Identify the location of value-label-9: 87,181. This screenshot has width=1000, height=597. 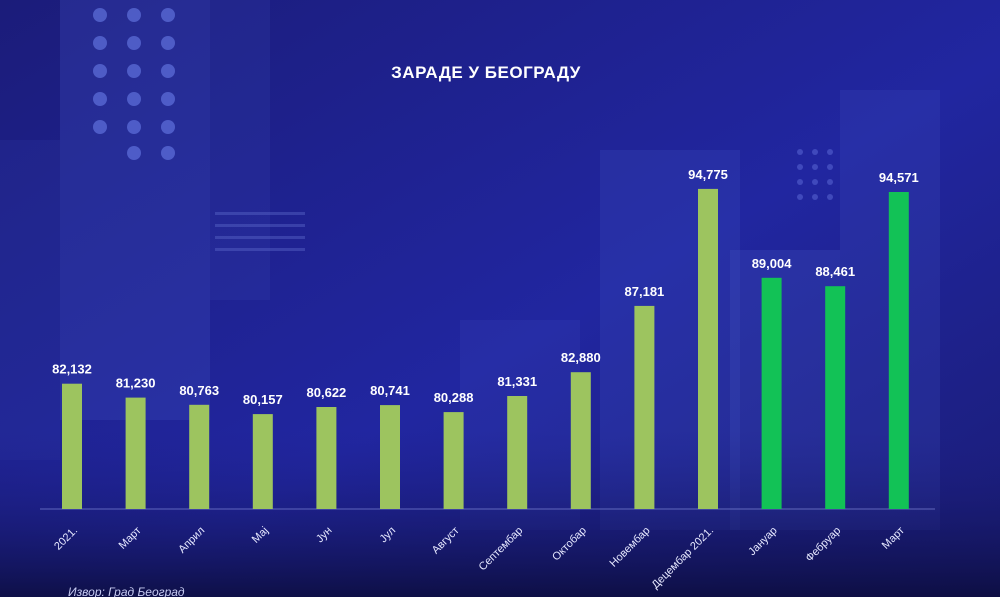
(645, 291).